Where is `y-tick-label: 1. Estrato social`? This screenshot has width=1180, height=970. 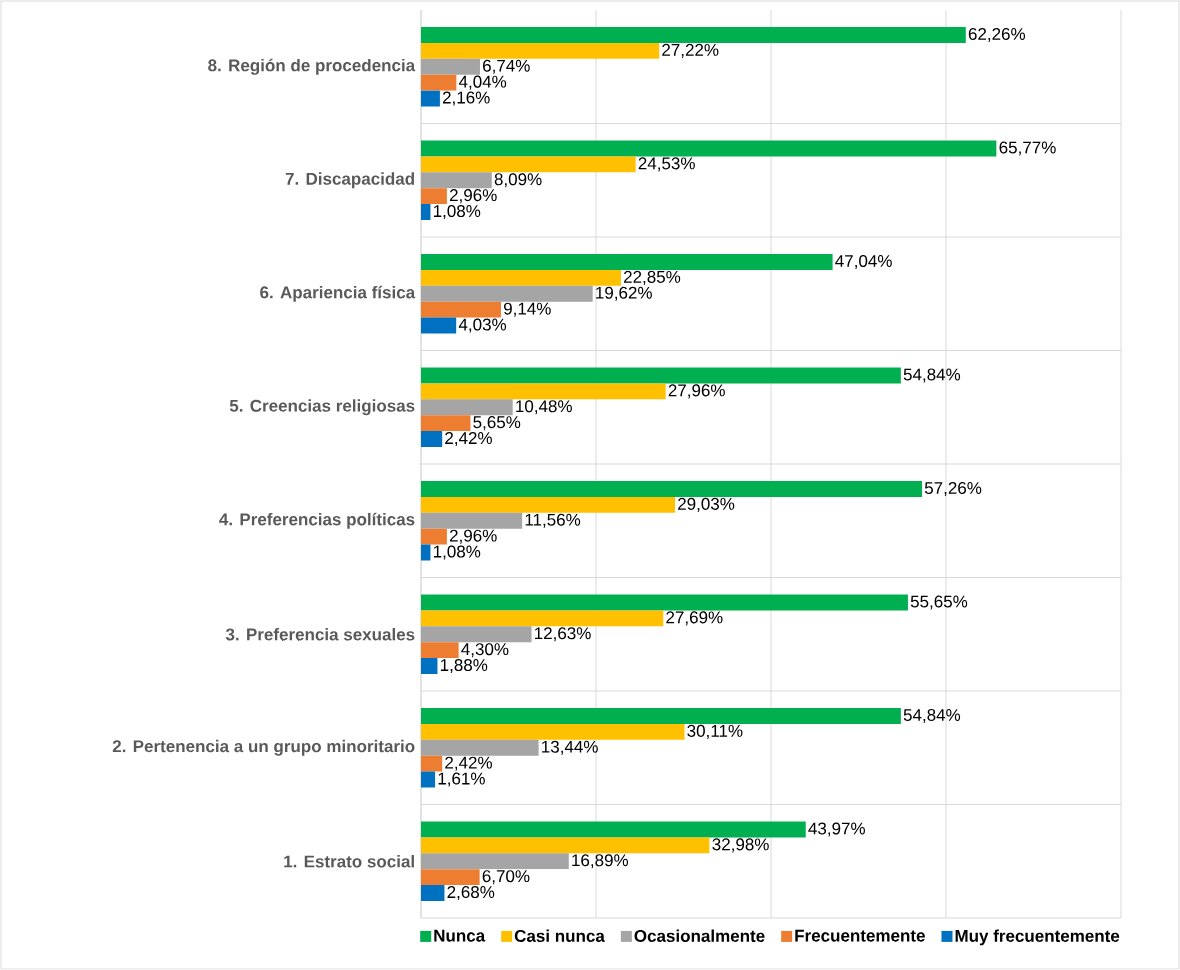 y-tick-label: 1. Estrato social is located at coordinates (349, 861).